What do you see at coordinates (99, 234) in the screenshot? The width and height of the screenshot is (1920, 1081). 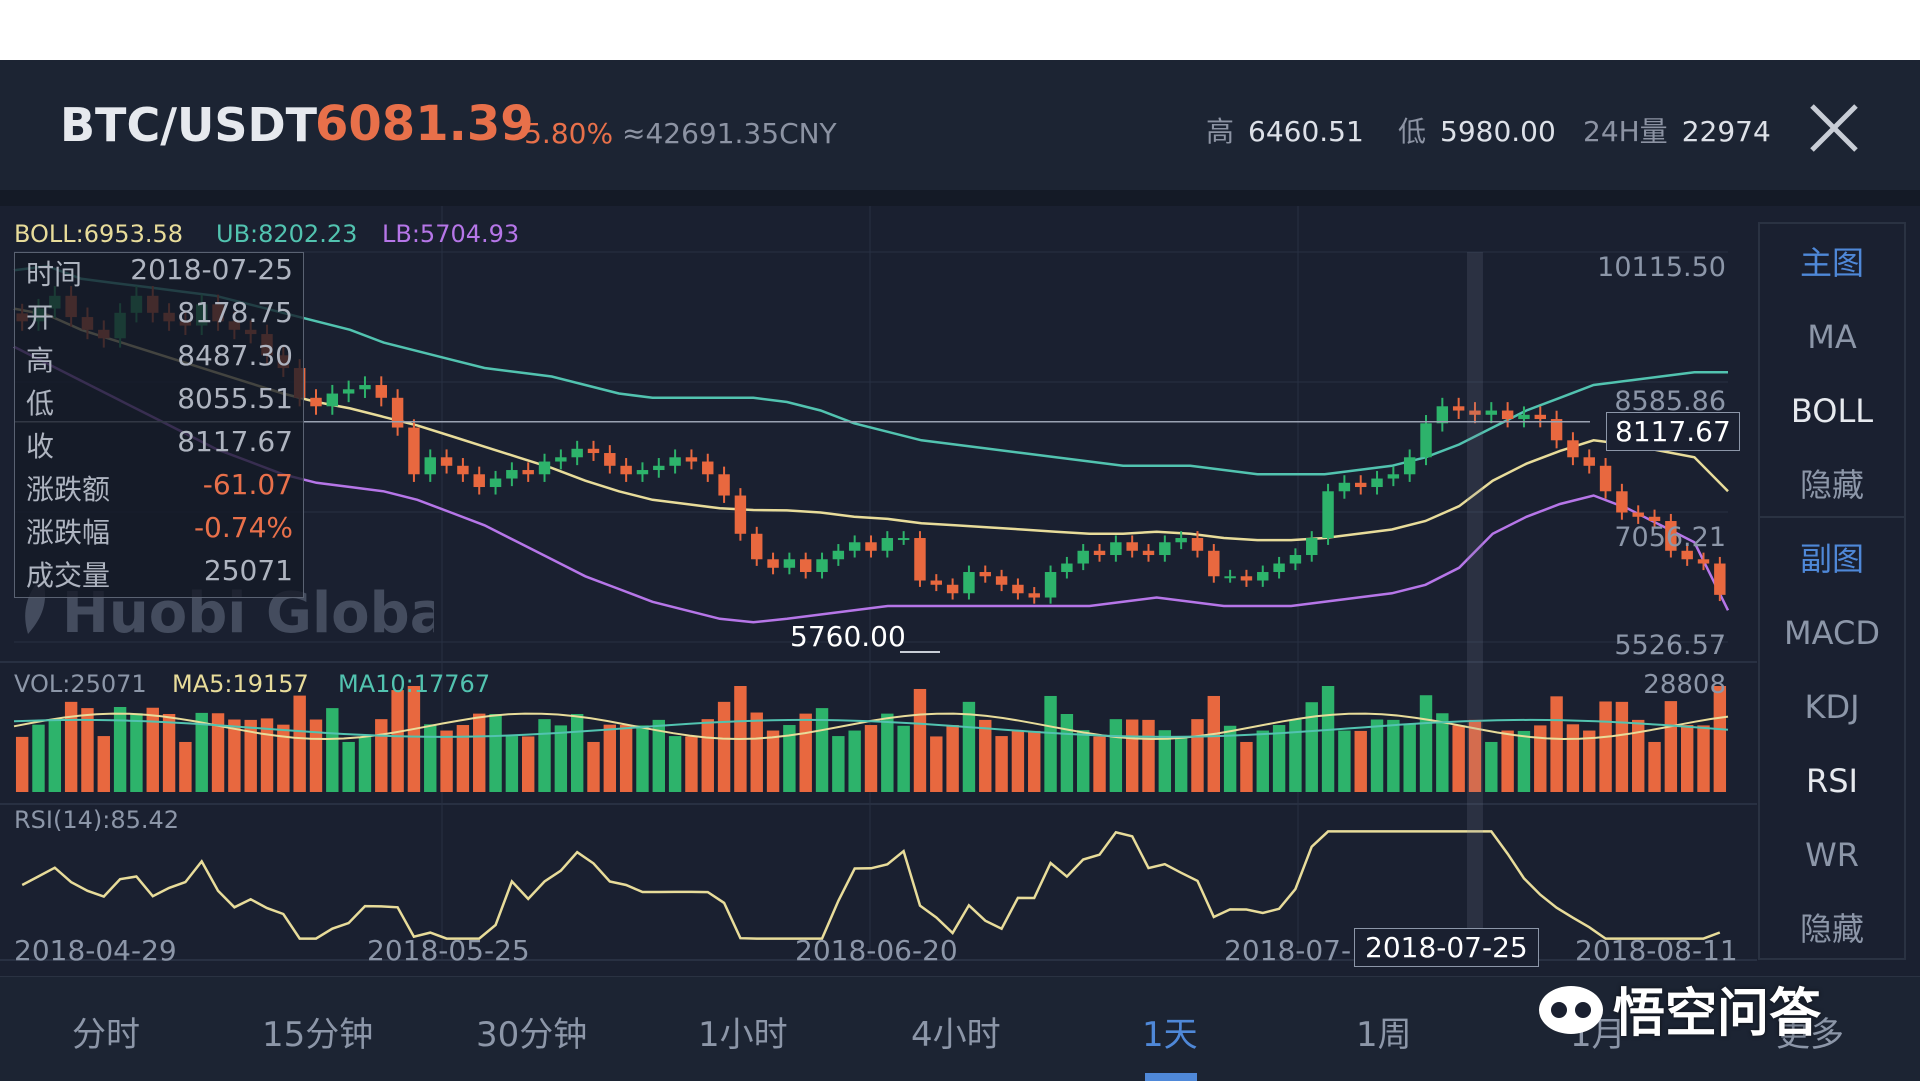 I see `boll-value: BOLL:6953.58` at bounding box center [99, 234].